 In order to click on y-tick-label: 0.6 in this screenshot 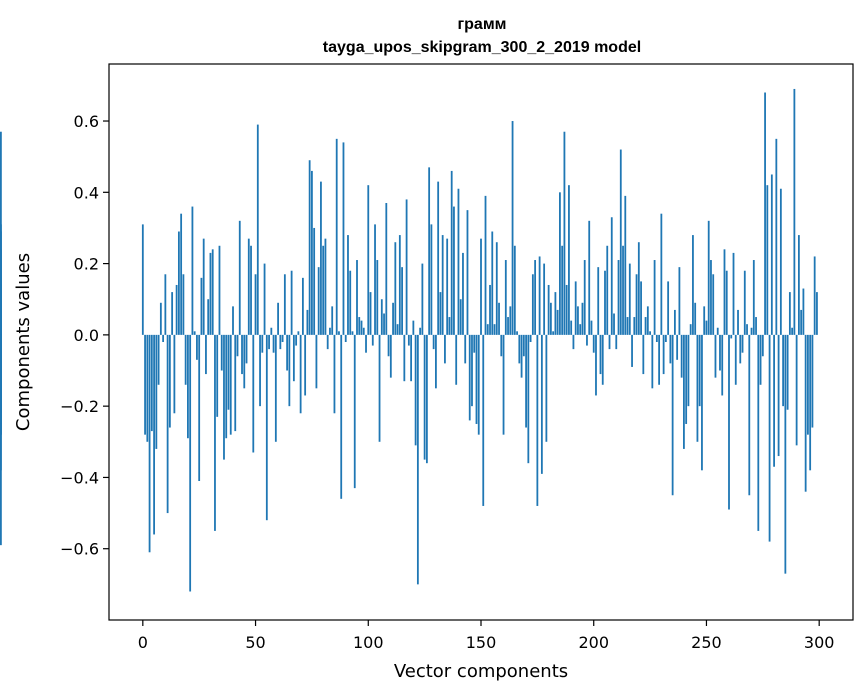, I will do `click(86, 121)`.